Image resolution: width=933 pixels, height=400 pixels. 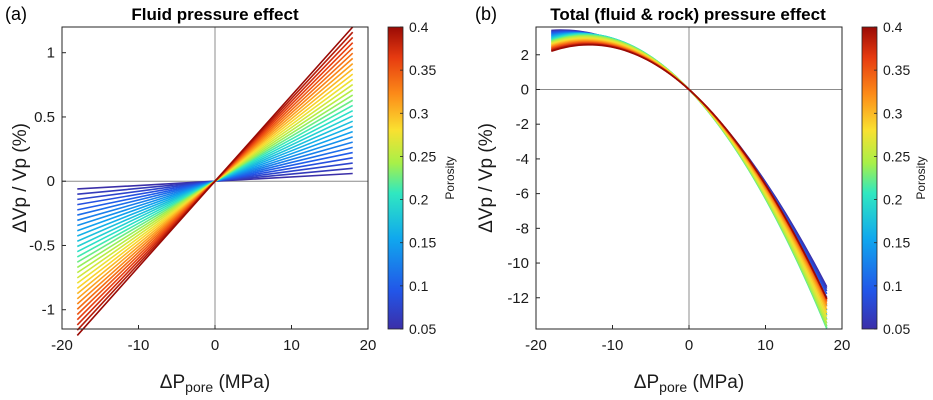 I want to click on panel-a-xtick-label: 0, so click(x=215, y=345).